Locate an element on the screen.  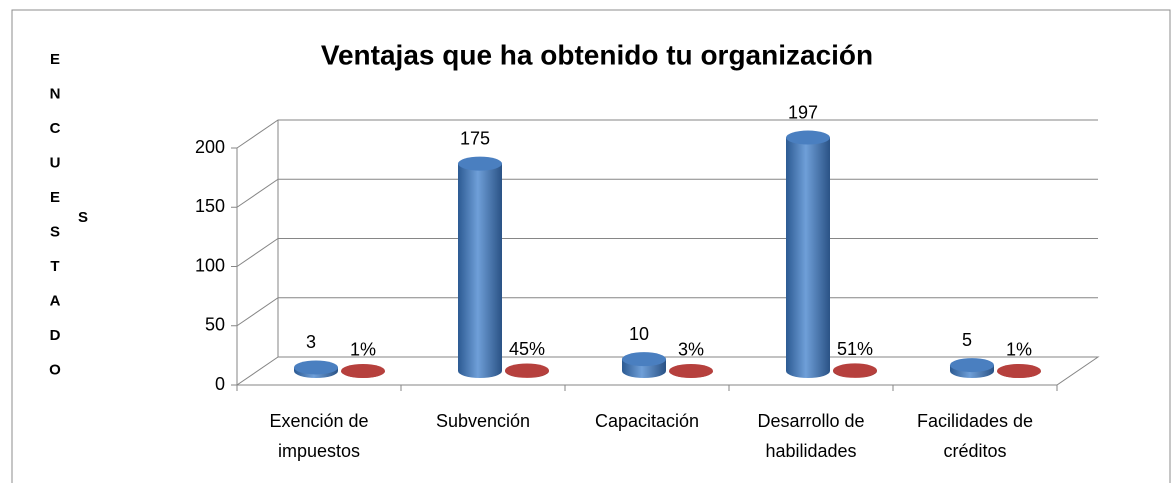
data-label: 5 is located at coordinates (967, 340).